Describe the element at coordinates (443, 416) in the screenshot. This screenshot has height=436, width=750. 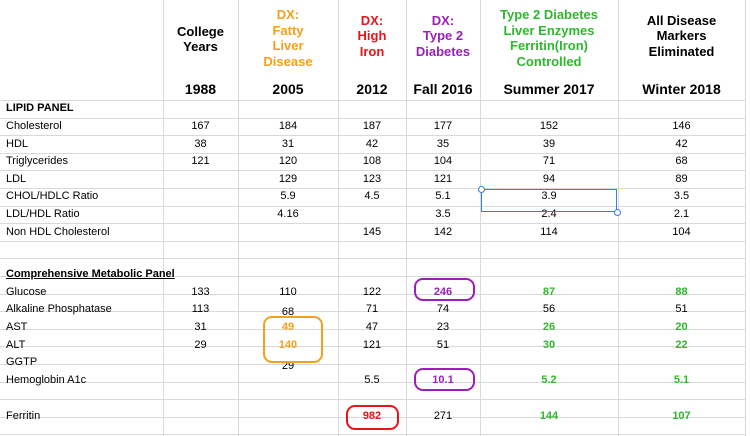
I see `table-cell: 271` at that location.